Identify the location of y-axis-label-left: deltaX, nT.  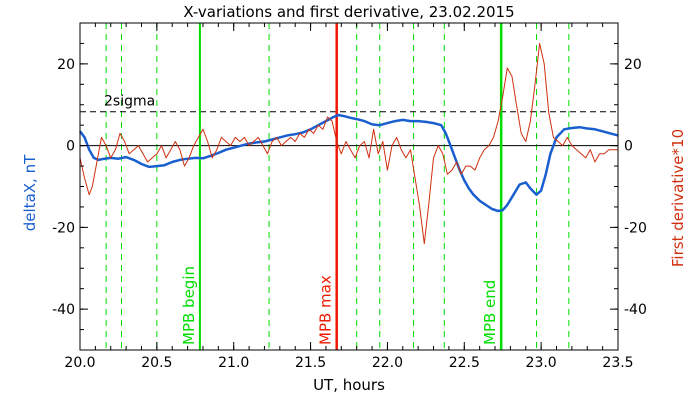
(30, 192).